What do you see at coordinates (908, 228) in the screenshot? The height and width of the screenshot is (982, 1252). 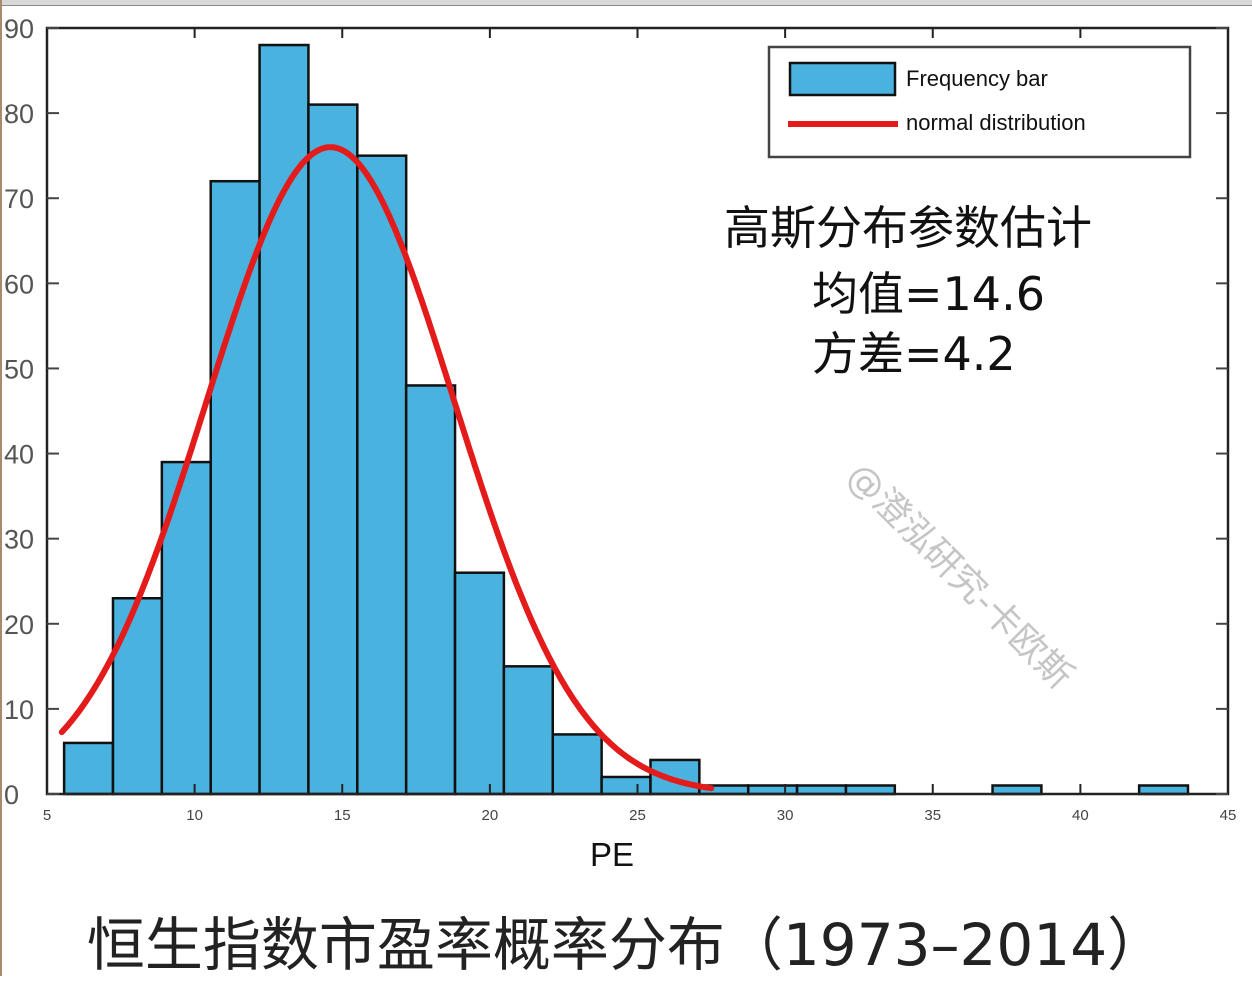 I see `annotation-heading: 高斯分布参数估计` at bounding box center [908, 228].